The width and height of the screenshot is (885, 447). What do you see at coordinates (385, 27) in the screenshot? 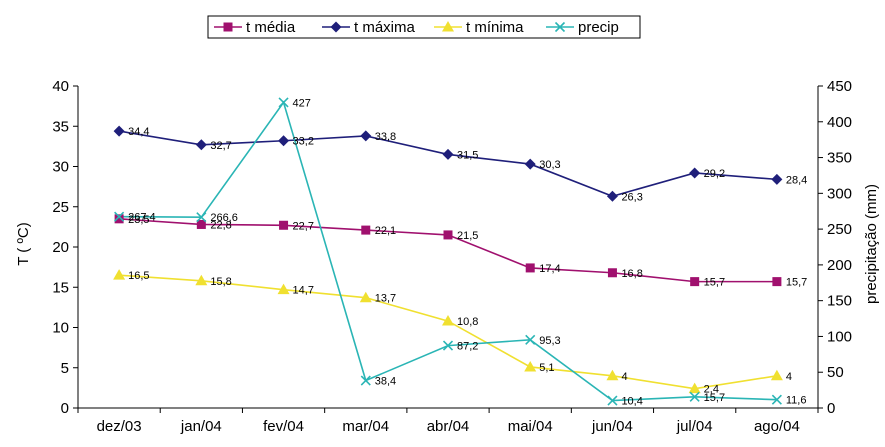
I see `legend-label-t-maxima: t máxima` at bounding box center [385, 27].